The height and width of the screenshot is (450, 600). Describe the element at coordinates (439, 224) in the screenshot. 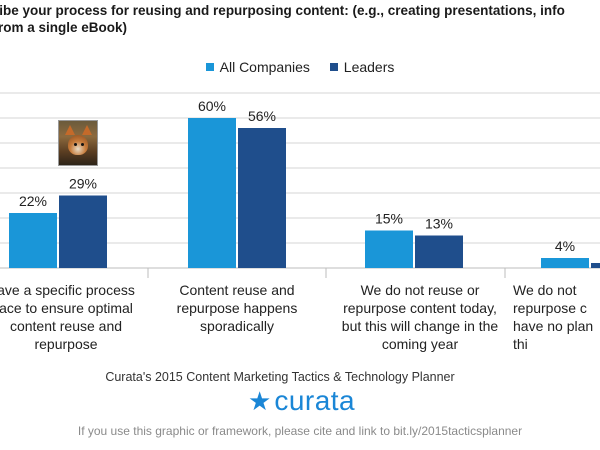

I see `data-label-leaders-3: 13%` at that location.